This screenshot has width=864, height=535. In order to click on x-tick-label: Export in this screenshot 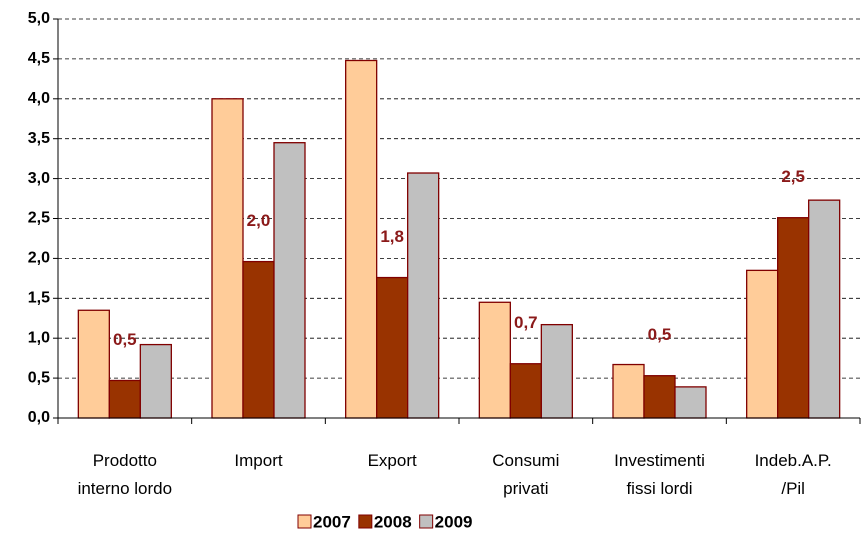, I will do `click(392, 460)`.